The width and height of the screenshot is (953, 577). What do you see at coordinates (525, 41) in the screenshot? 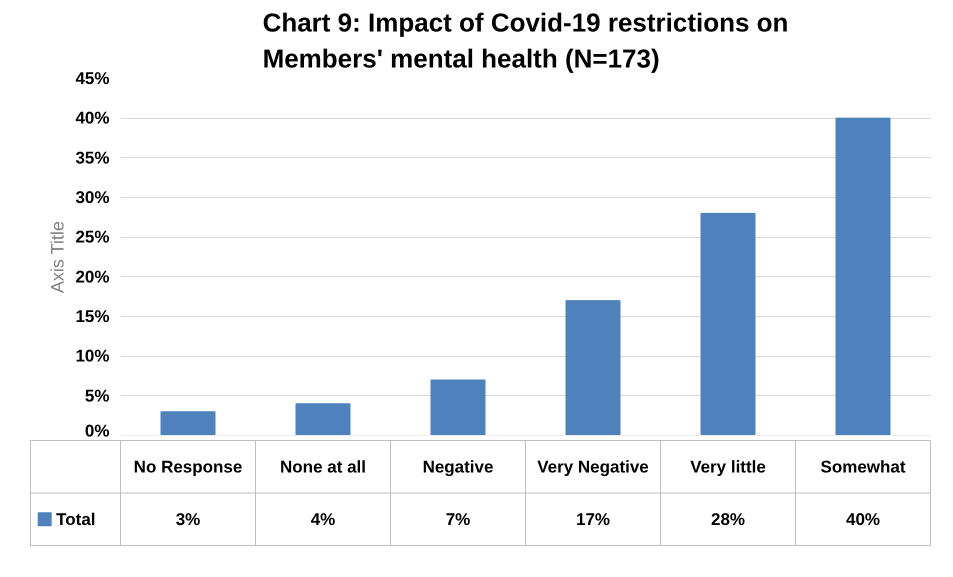
I see `chart-title: Chart 9: Impact of Covid-19 restrictions on Members' mental health (N=173)` at bounding box center [525, 41].